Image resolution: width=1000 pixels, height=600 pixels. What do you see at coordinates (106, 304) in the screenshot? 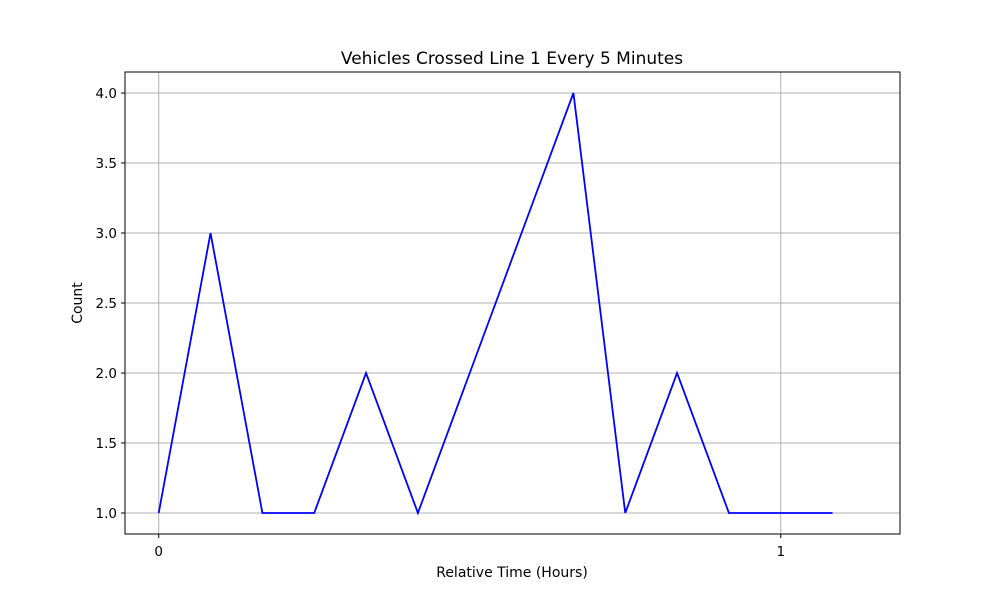
I see `y-tick-label: 2.5` at bounding box center [106, 304].